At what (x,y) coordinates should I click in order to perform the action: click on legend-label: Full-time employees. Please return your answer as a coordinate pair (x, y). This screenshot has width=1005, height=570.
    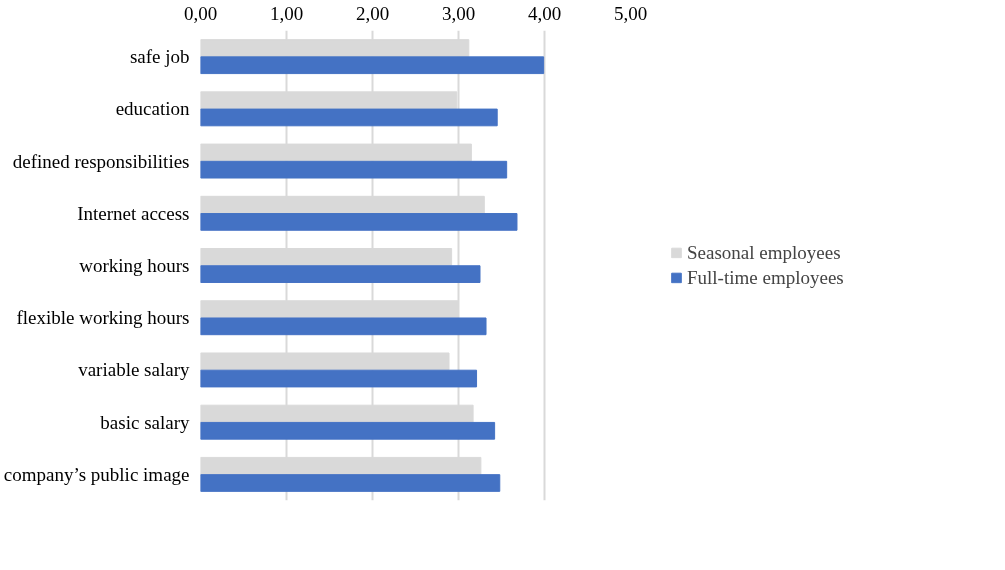
    Looking at the image, I should click on (765, 277).